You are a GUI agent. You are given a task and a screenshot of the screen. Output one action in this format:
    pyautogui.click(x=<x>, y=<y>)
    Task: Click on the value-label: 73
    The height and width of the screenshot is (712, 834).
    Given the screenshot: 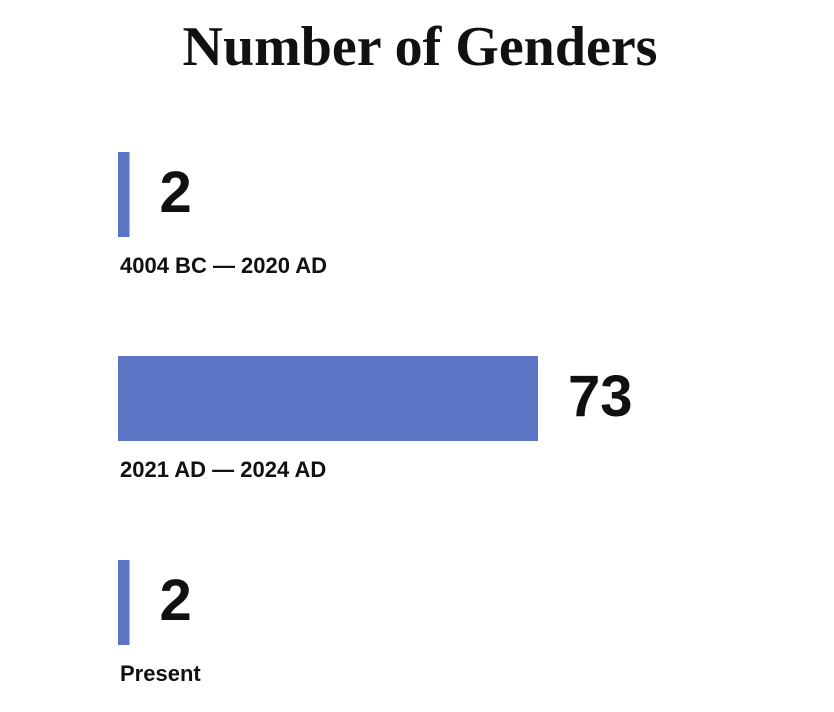 What is the action you would take?
    pyautogui.click(x=600, y=396)
    